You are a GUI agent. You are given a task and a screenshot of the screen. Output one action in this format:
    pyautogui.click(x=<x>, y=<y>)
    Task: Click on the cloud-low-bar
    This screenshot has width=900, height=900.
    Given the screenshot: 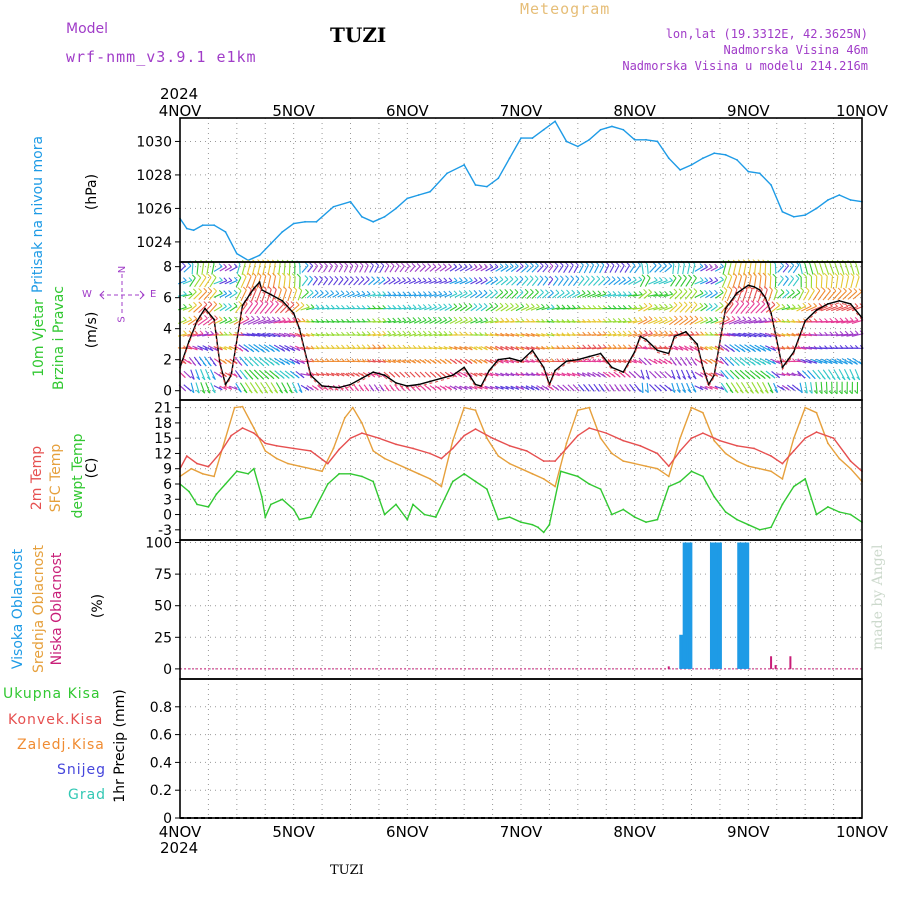 What is the action you would take?
    pyautogui.click(x=790, y=662)
    